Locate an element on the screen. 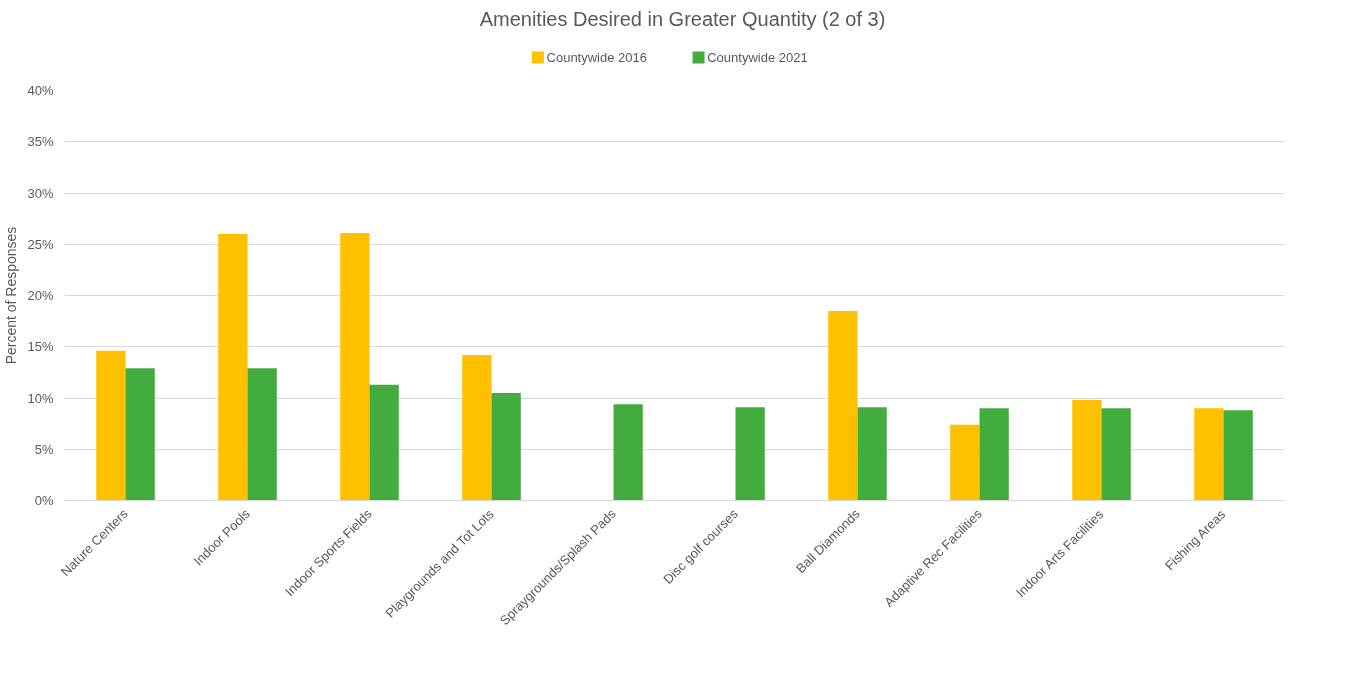  y-axis-title: Percent of Responses is located at coordinates (11, 295).